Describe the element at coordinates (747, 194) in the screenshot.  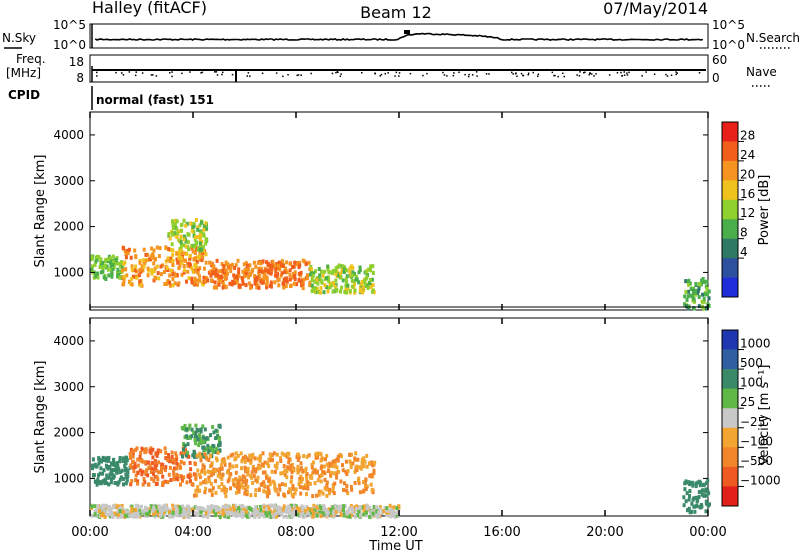
I see `colorbar-tick-label: 16` at that location.